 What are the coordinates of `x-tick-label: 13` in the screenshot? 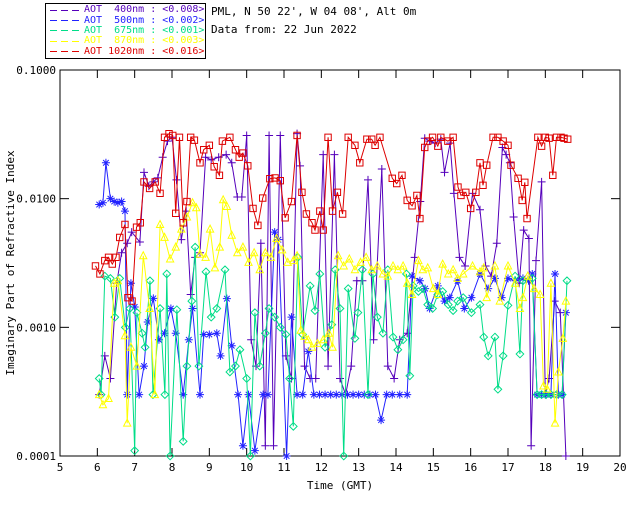 It's located at (358, 467).